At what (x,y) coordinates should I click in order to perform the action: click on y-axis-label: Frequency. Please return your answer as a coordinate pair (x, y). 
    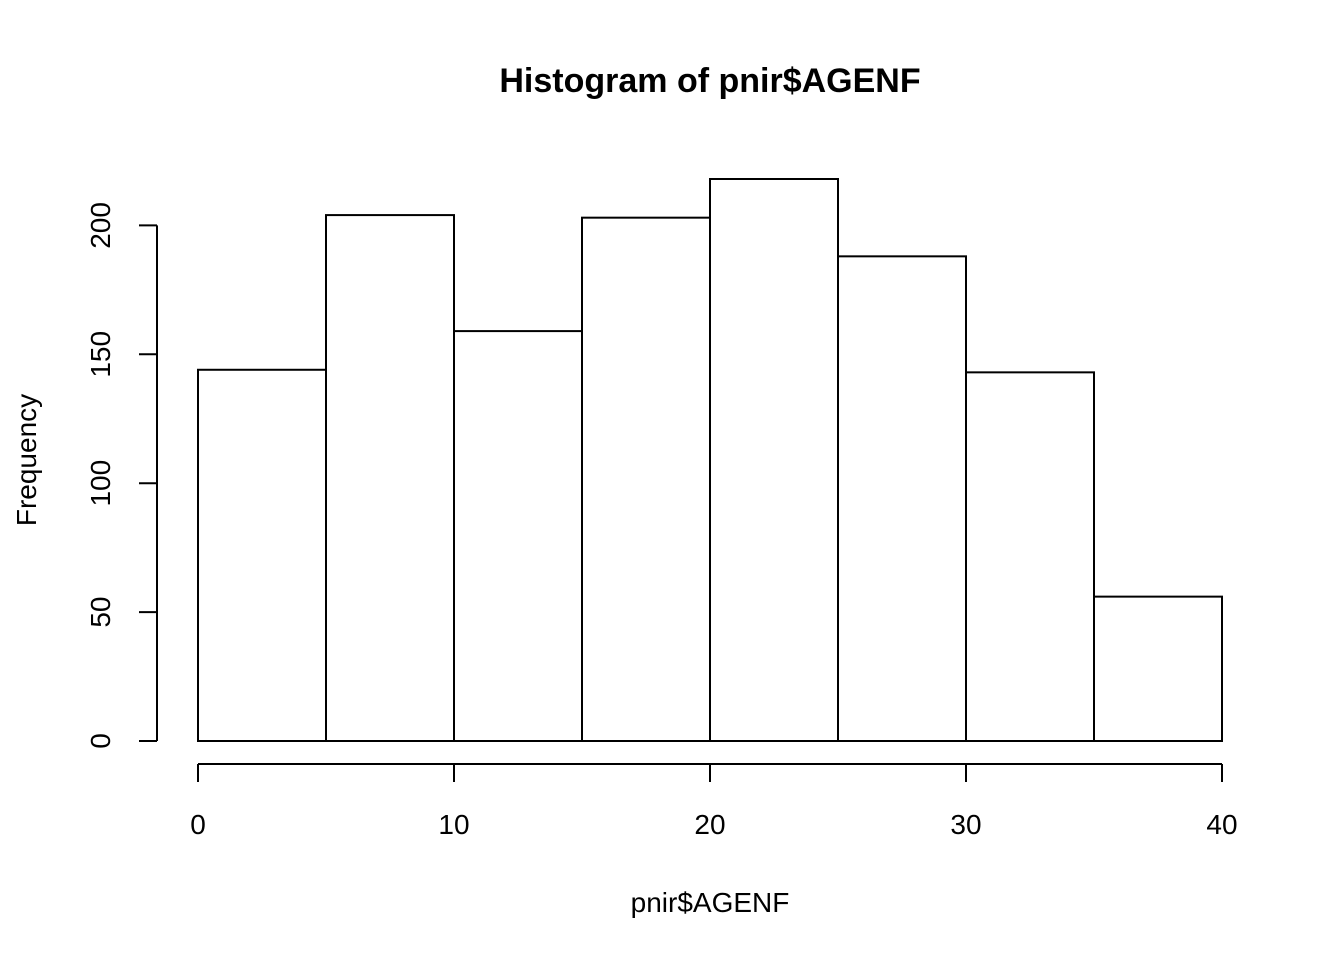
    Looking at the image, I should click on (26, 460).